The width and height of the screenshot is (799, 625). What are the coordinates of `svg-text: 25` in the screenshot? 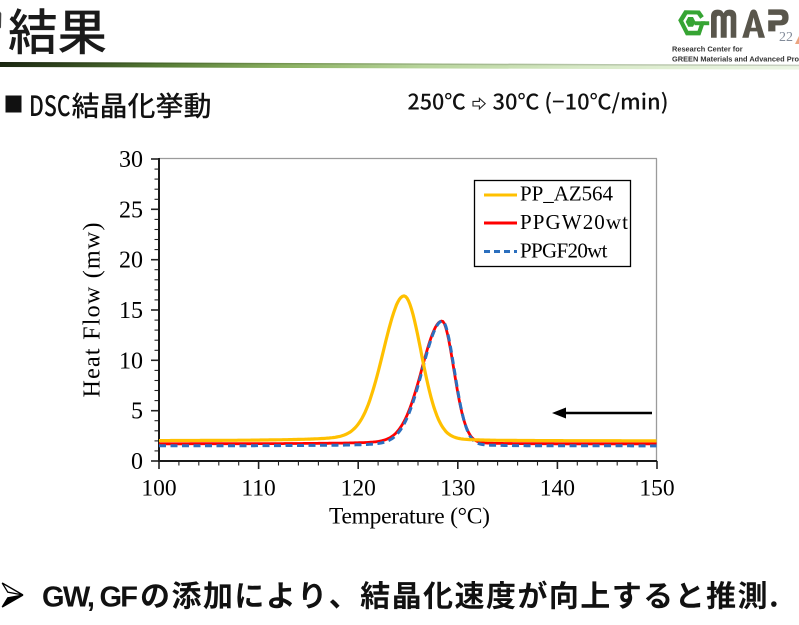 It's located at (131, 210).